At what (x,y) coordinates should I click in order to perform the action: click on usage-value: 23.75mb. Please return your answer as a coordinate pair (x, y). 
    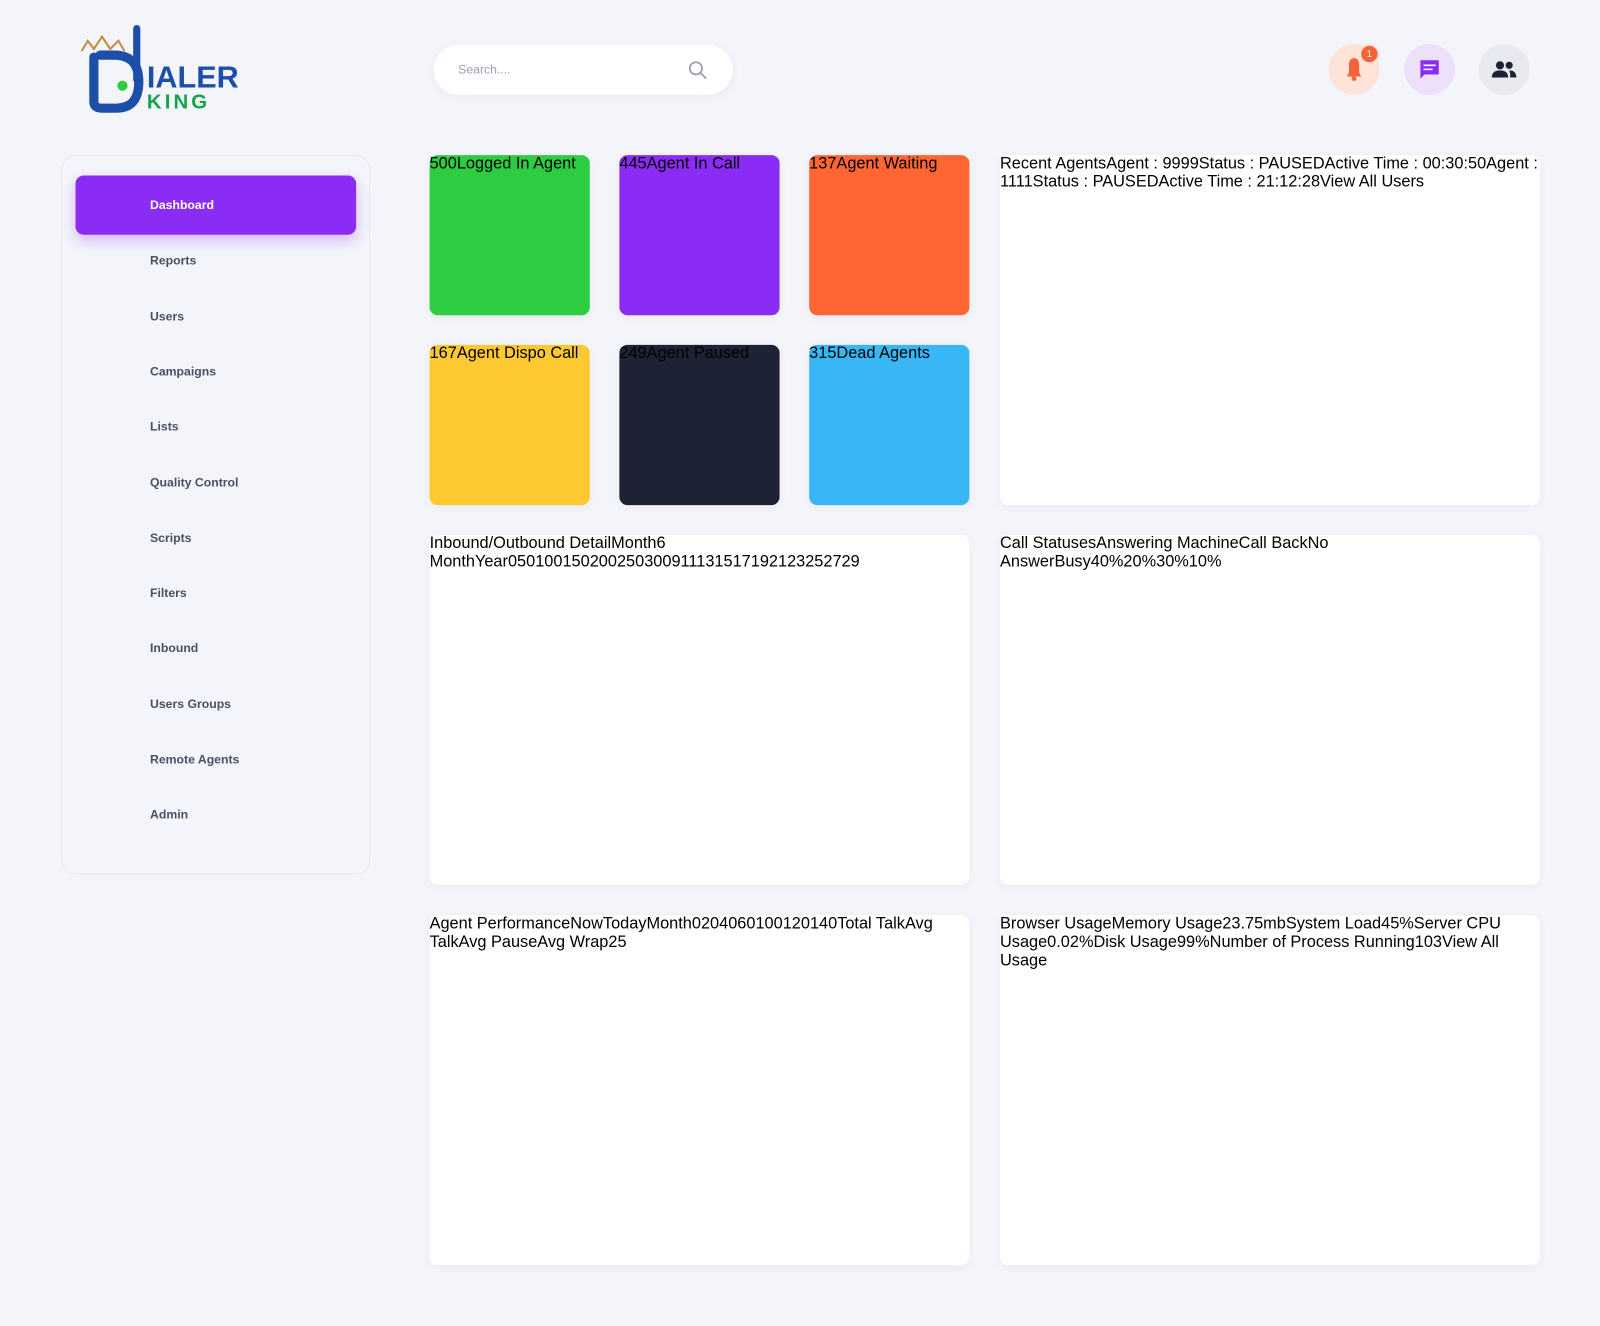
    Looking at the image, I should click on (1254, 924).